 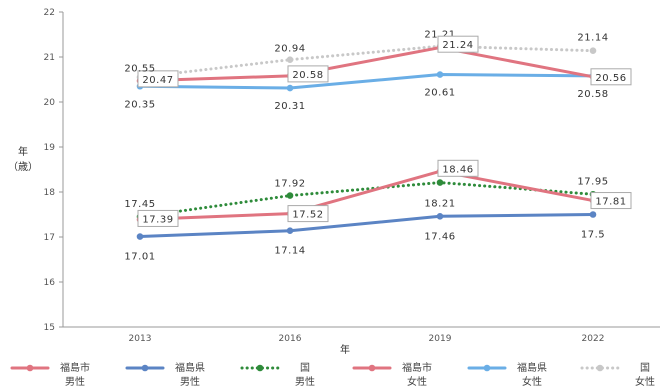 I want to click on data-label: 17.81, so click(x=610, y=202).